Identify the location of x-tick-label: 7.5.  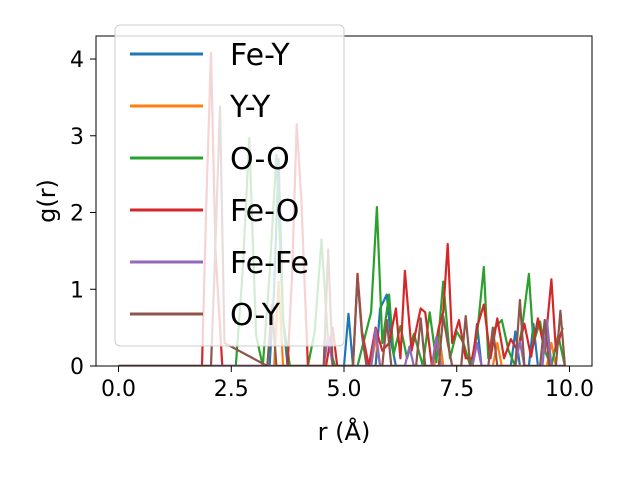
(456, 389).